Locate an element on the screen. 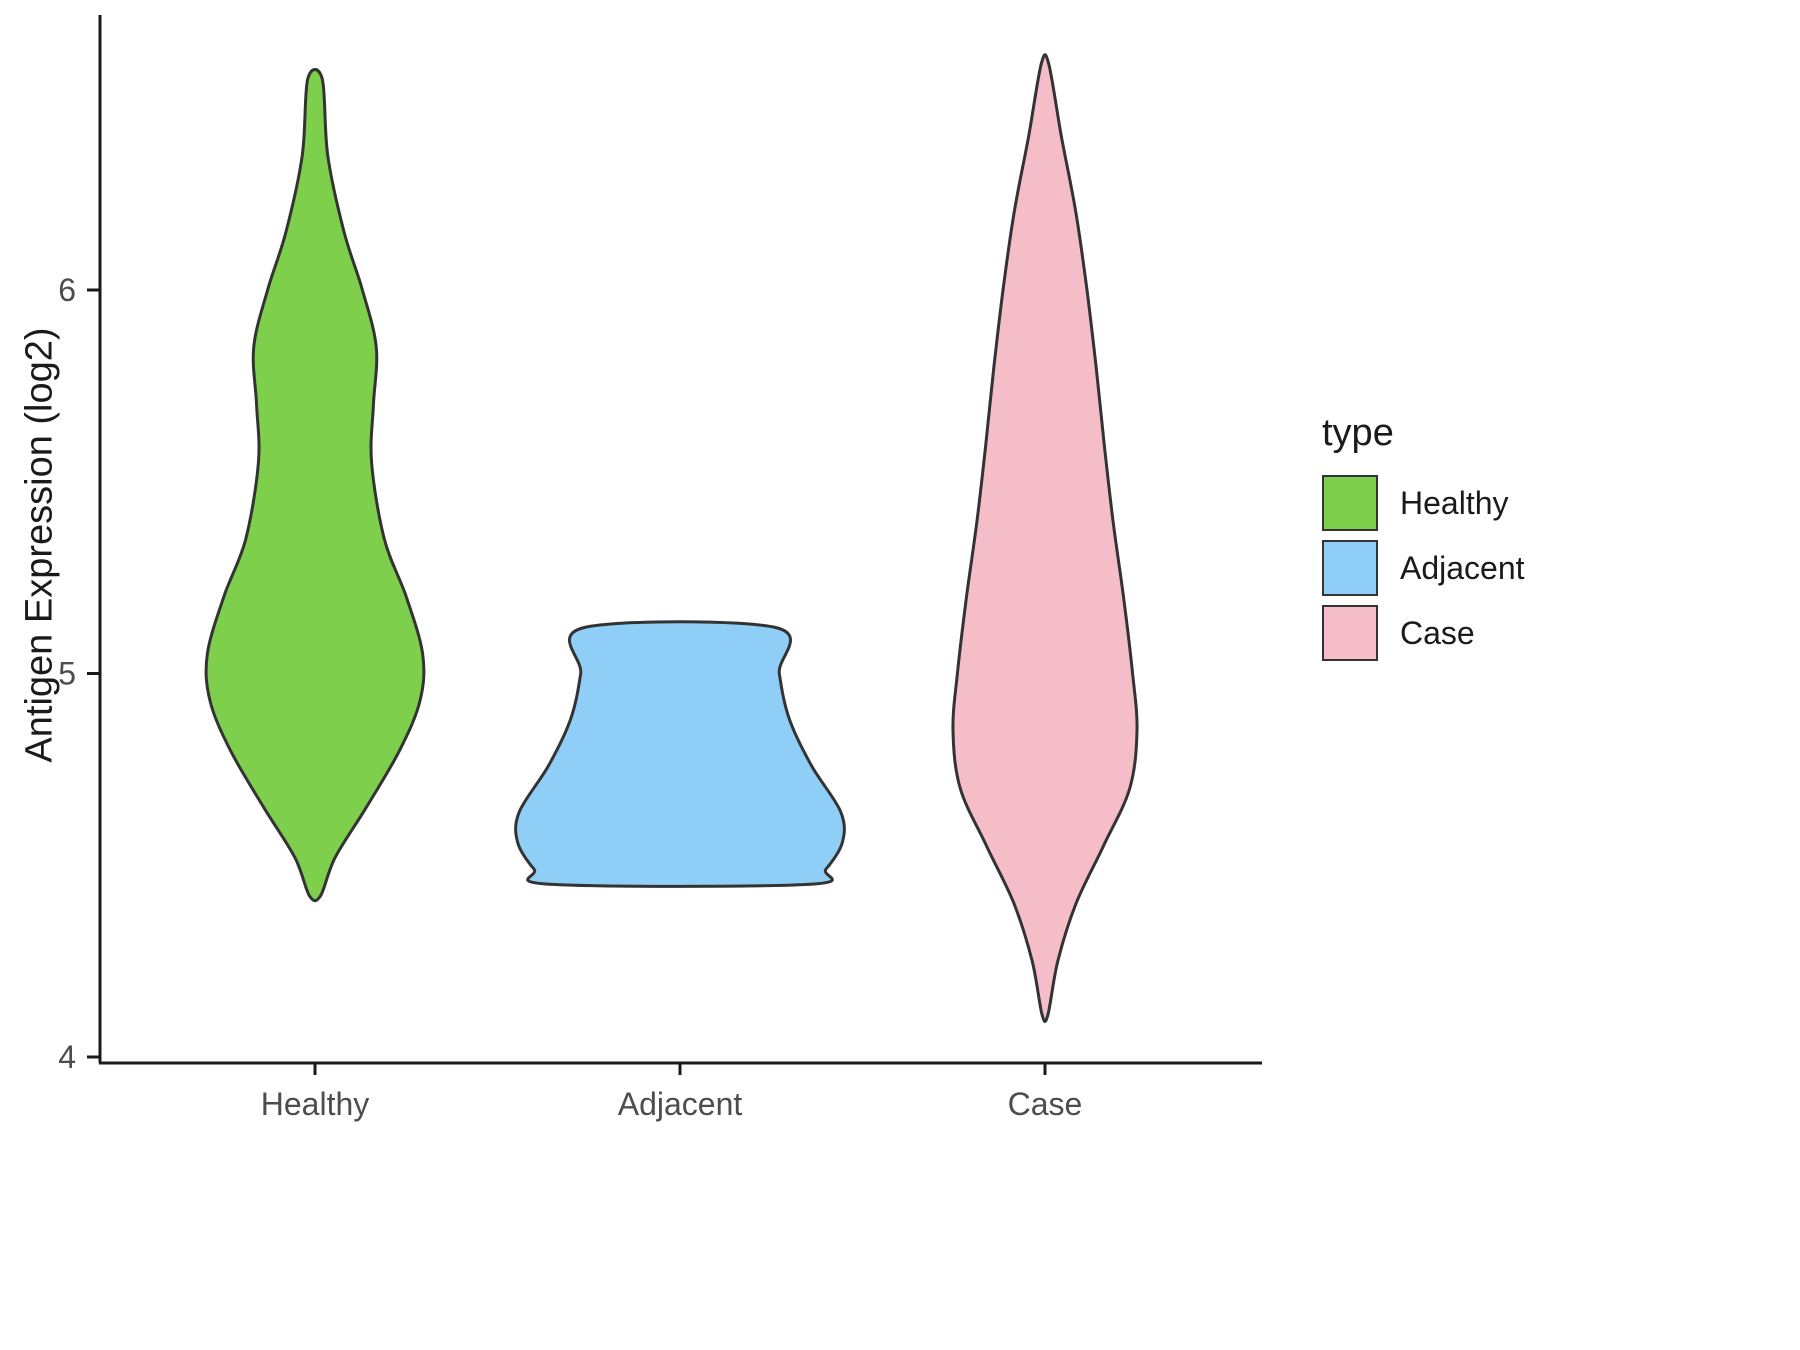  legend-item-label: Case is located at coordinates (1437, 632).